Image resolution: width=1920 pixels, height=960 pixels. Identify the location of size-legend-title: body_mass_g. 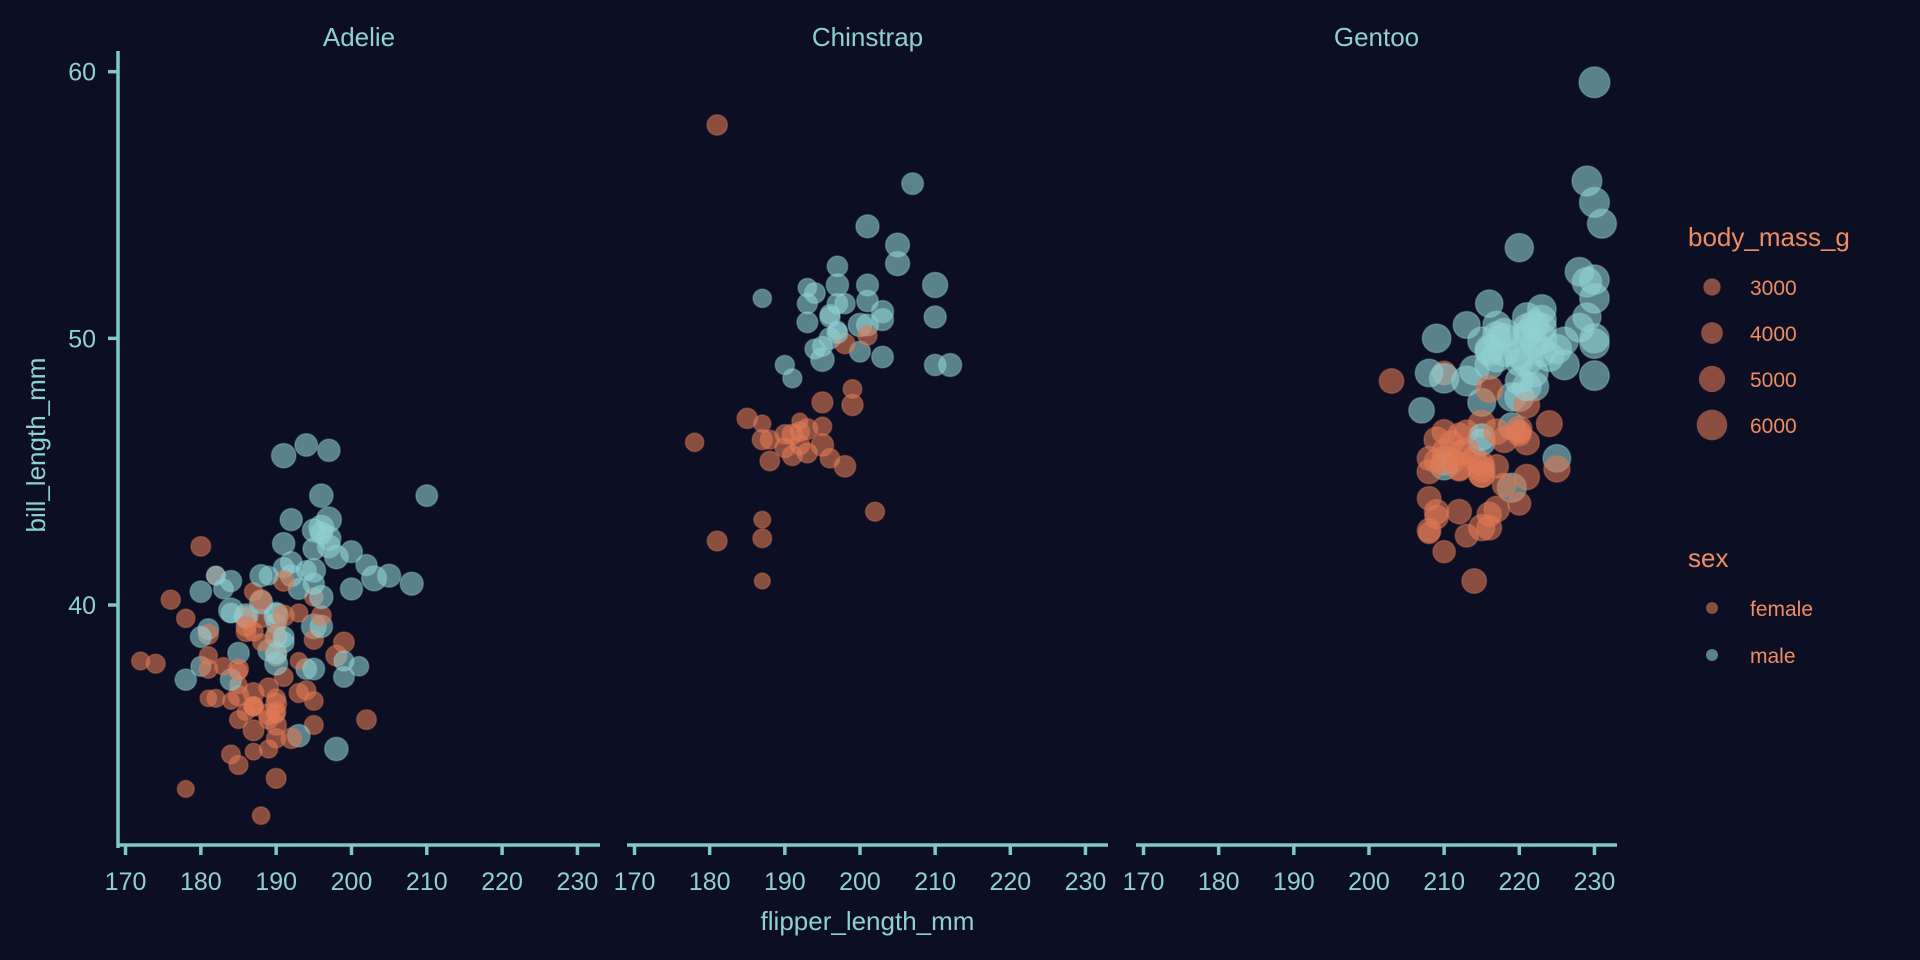
(1769, 237).